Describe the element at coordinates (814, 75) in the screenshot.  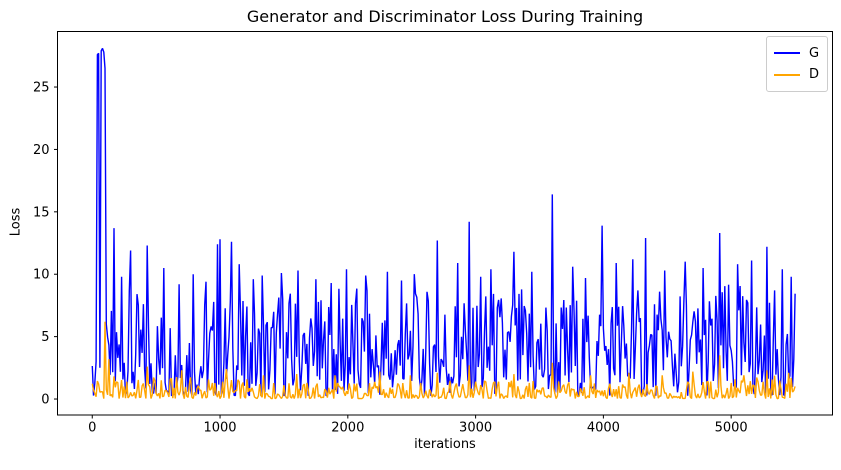
I see `legend-label-d: D` at that location.